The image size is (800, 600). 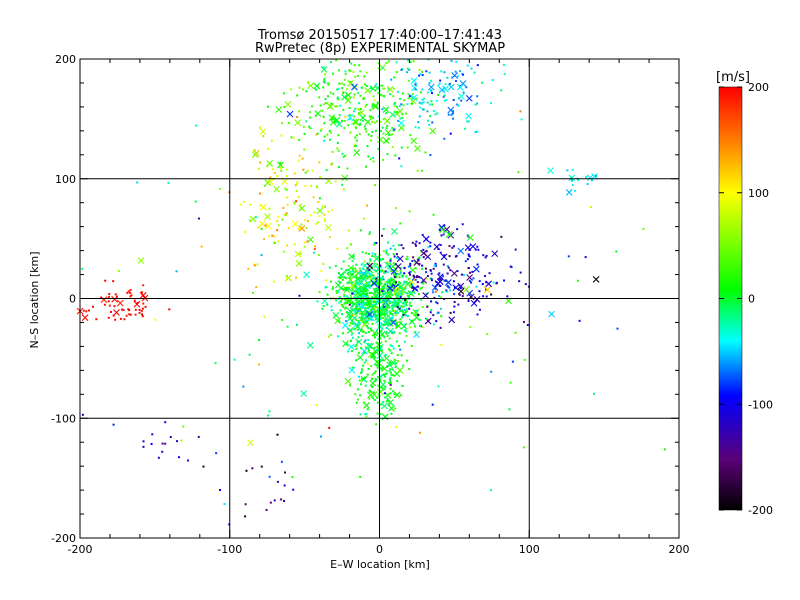 I want to click on x-tick-label: -100, so click(x=229, y=549).